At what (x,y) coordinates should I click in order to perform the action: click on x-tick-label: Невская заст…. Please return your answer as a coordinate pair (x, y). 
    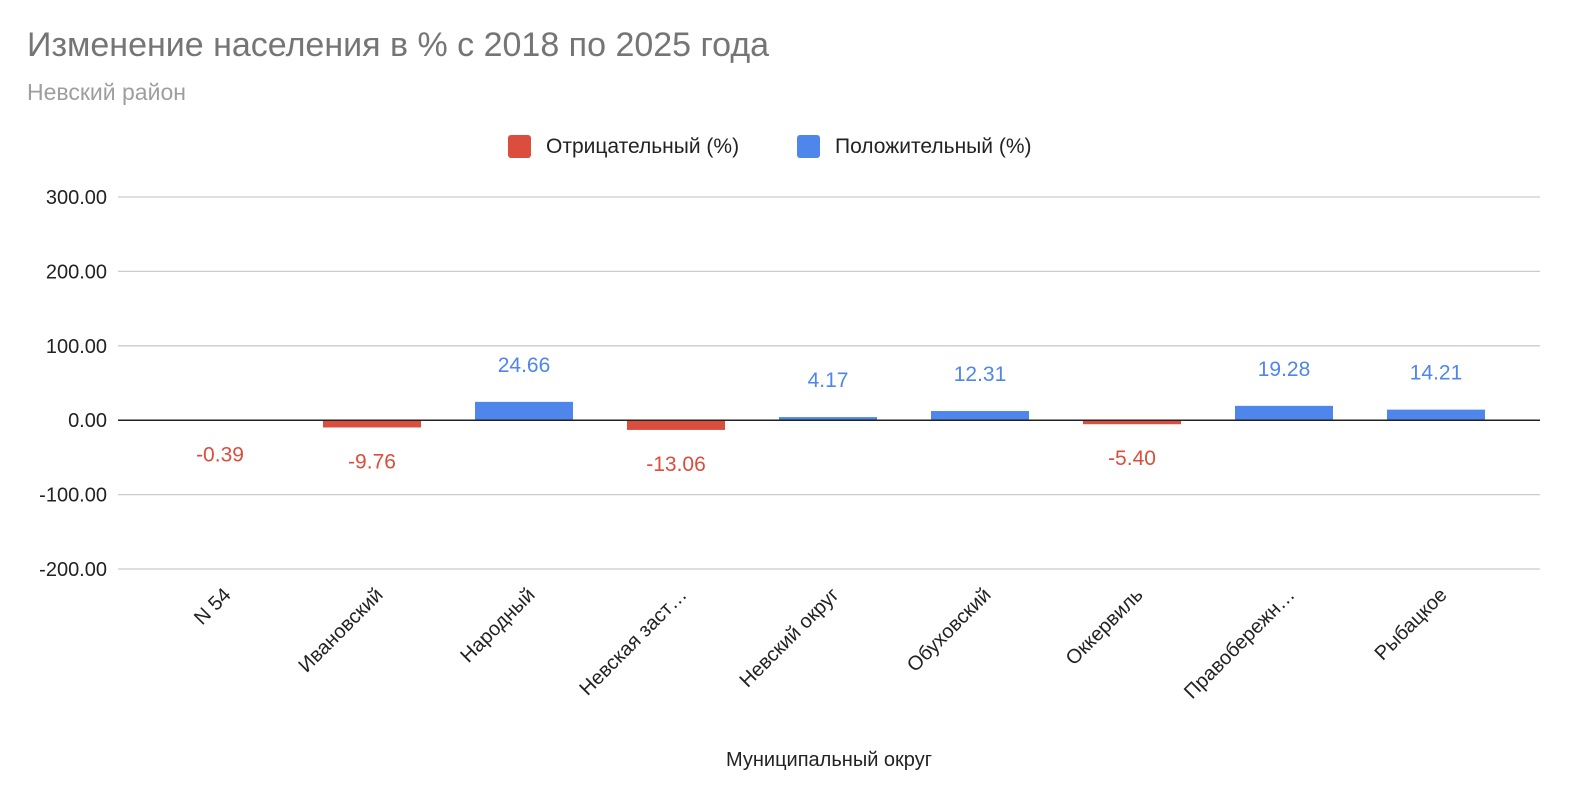
    Looking at the image, I should click on (633, 642).